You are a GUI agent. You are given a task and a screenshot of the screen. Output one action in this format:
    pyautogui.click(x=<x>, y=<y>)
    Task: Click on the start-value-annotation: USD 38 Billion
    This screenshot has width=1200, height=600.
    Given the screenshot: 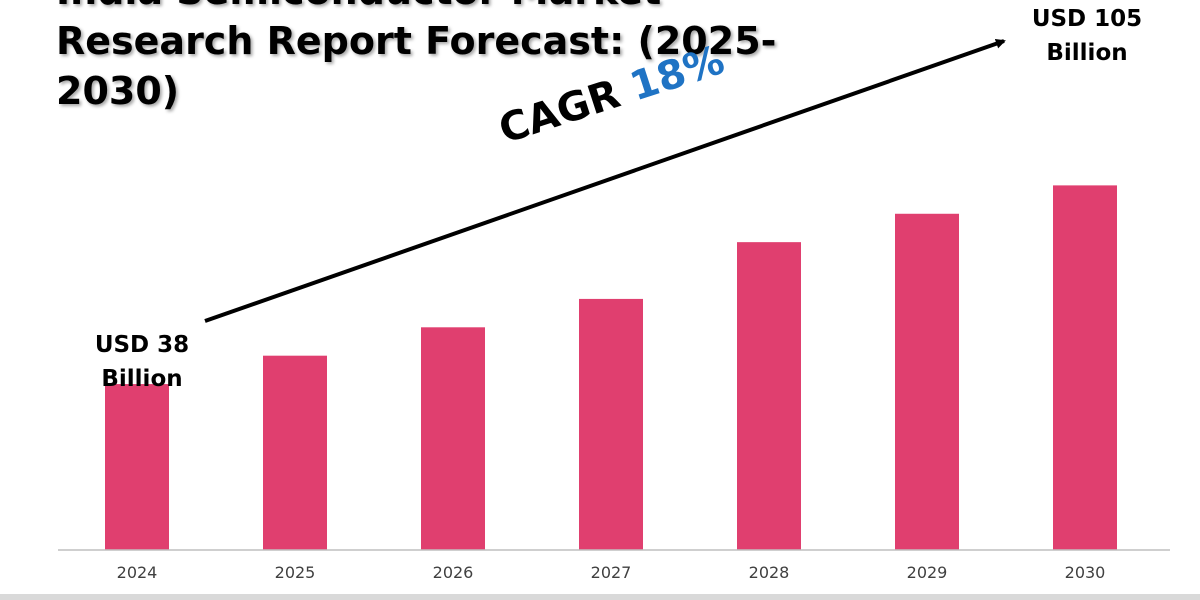 What is the action you would take?
    pyautogui.click(x=142, y=362)
    